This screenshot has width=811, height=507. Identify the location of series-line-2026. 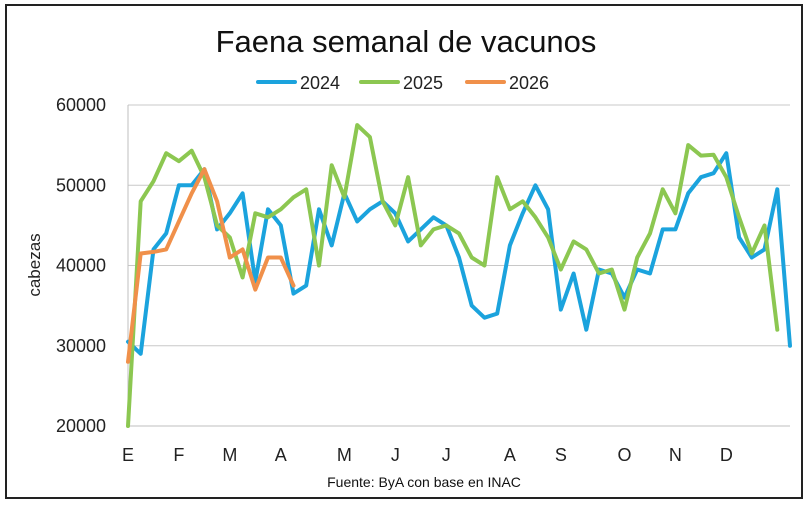
(211, 265).